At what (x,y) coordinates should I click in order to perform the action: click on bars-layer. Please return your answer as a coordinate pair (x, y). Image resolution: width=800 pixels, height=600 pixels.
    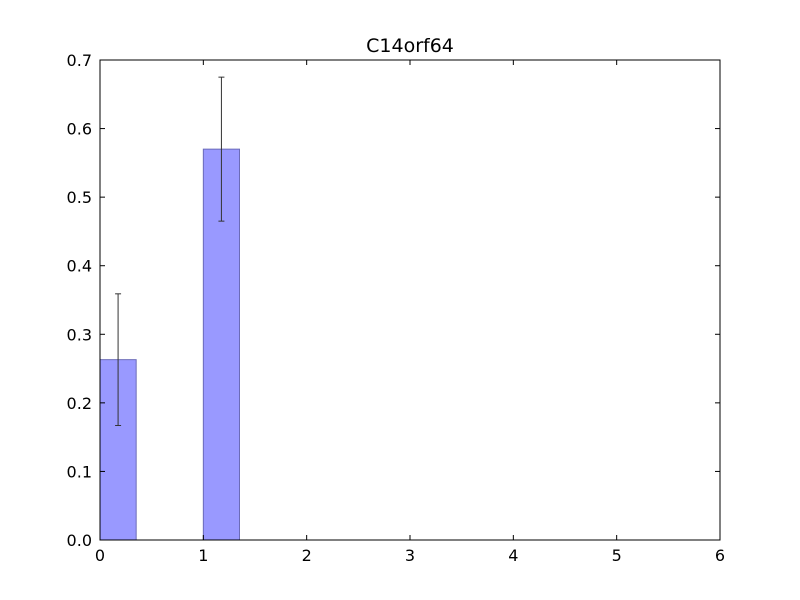
    Looking at the image, I should click on (169, 344).